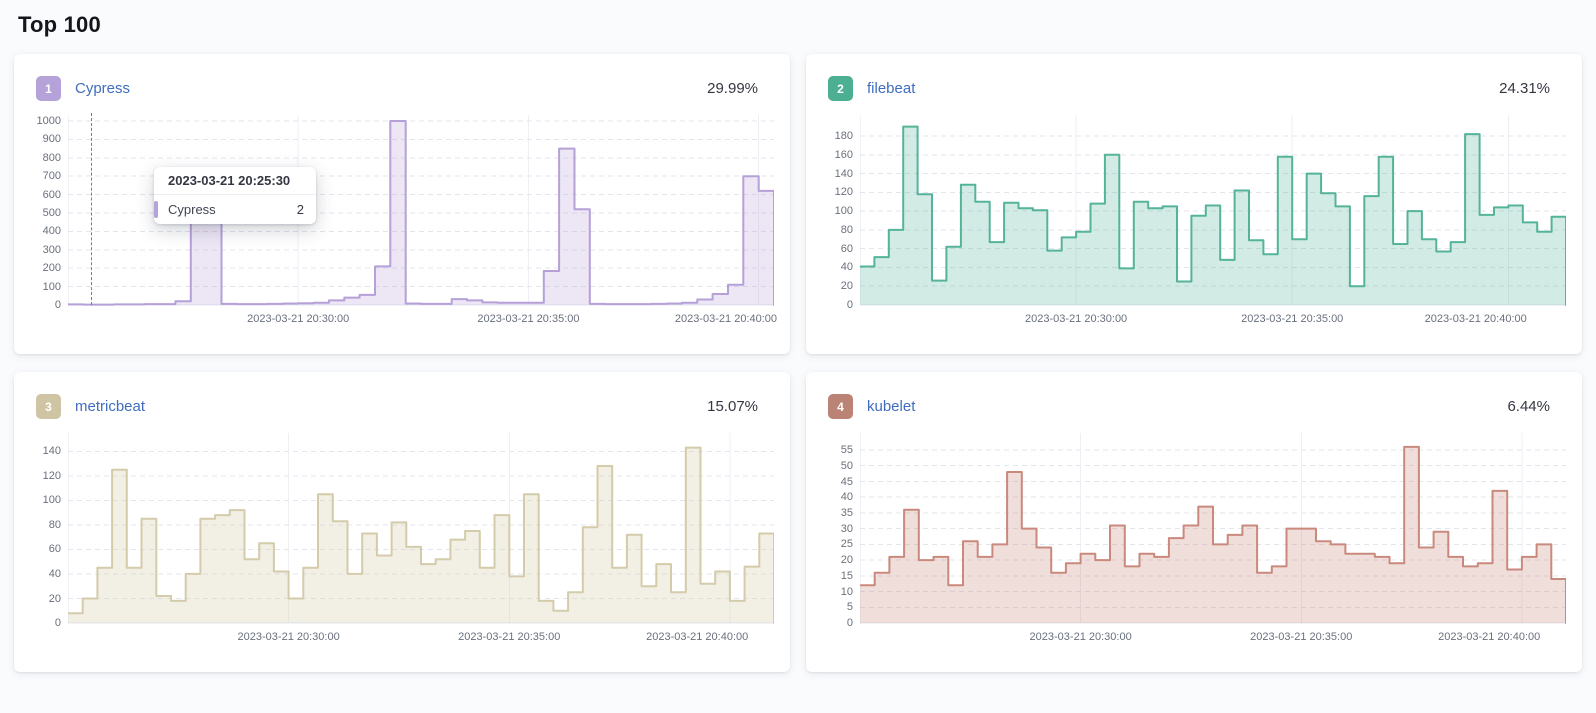 The width and height of the screenshot is (1596, 713). Describe the element at coordinates (48, 88) in the screenshot. I see `rank-badge: 1` at that location.